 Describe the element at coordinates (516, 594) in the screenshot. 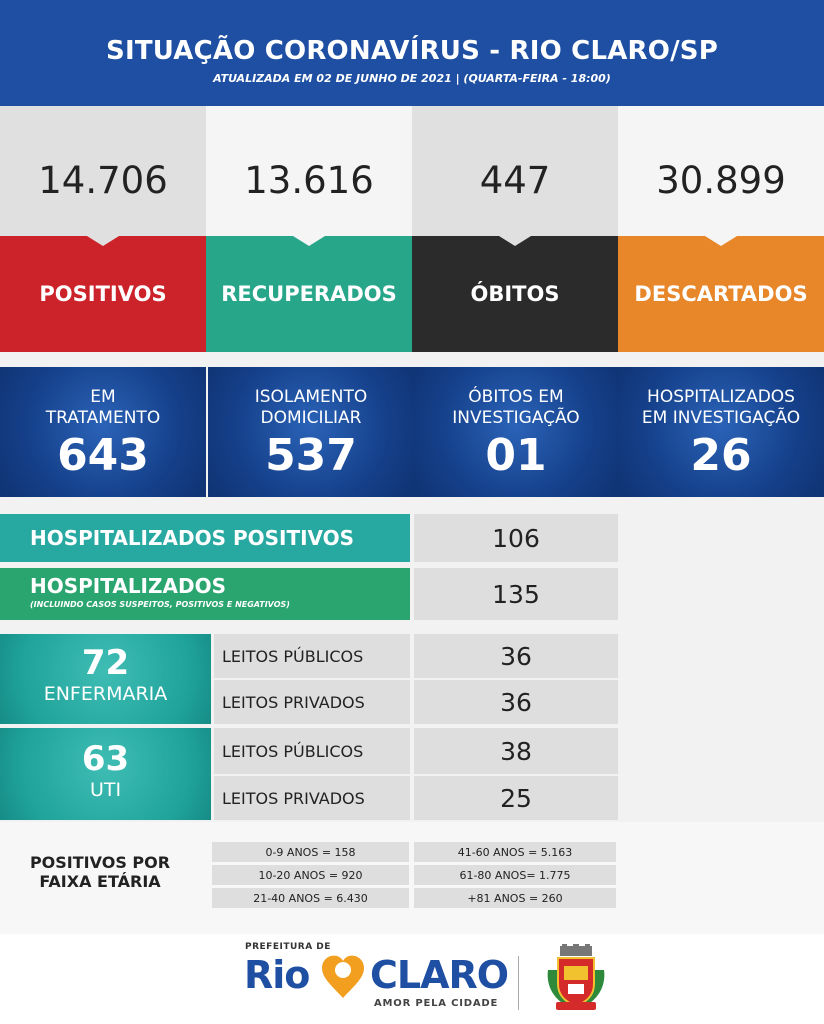

I see `hospitalizados-total-value: 135` at that location.